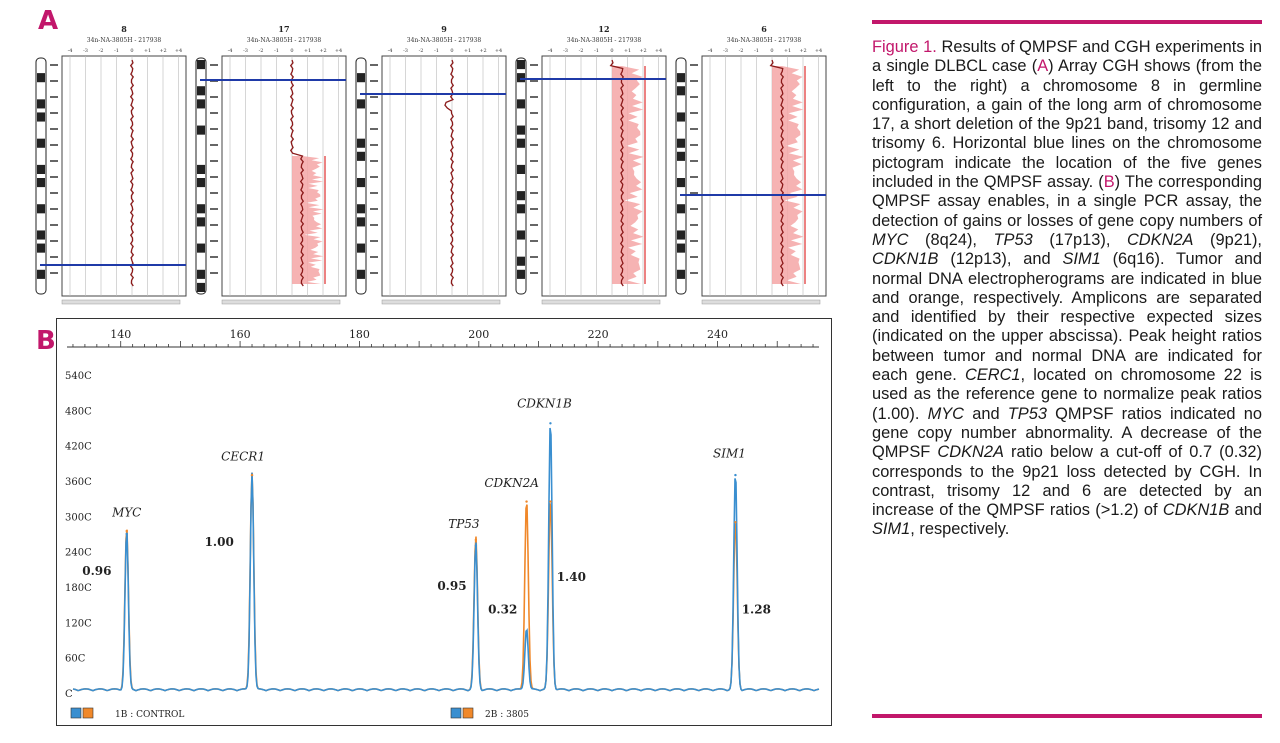 Image resolution: width=1280 pixels, height=743 pixels. I want to click on ratio-label: 0.95, so click(451, 586).